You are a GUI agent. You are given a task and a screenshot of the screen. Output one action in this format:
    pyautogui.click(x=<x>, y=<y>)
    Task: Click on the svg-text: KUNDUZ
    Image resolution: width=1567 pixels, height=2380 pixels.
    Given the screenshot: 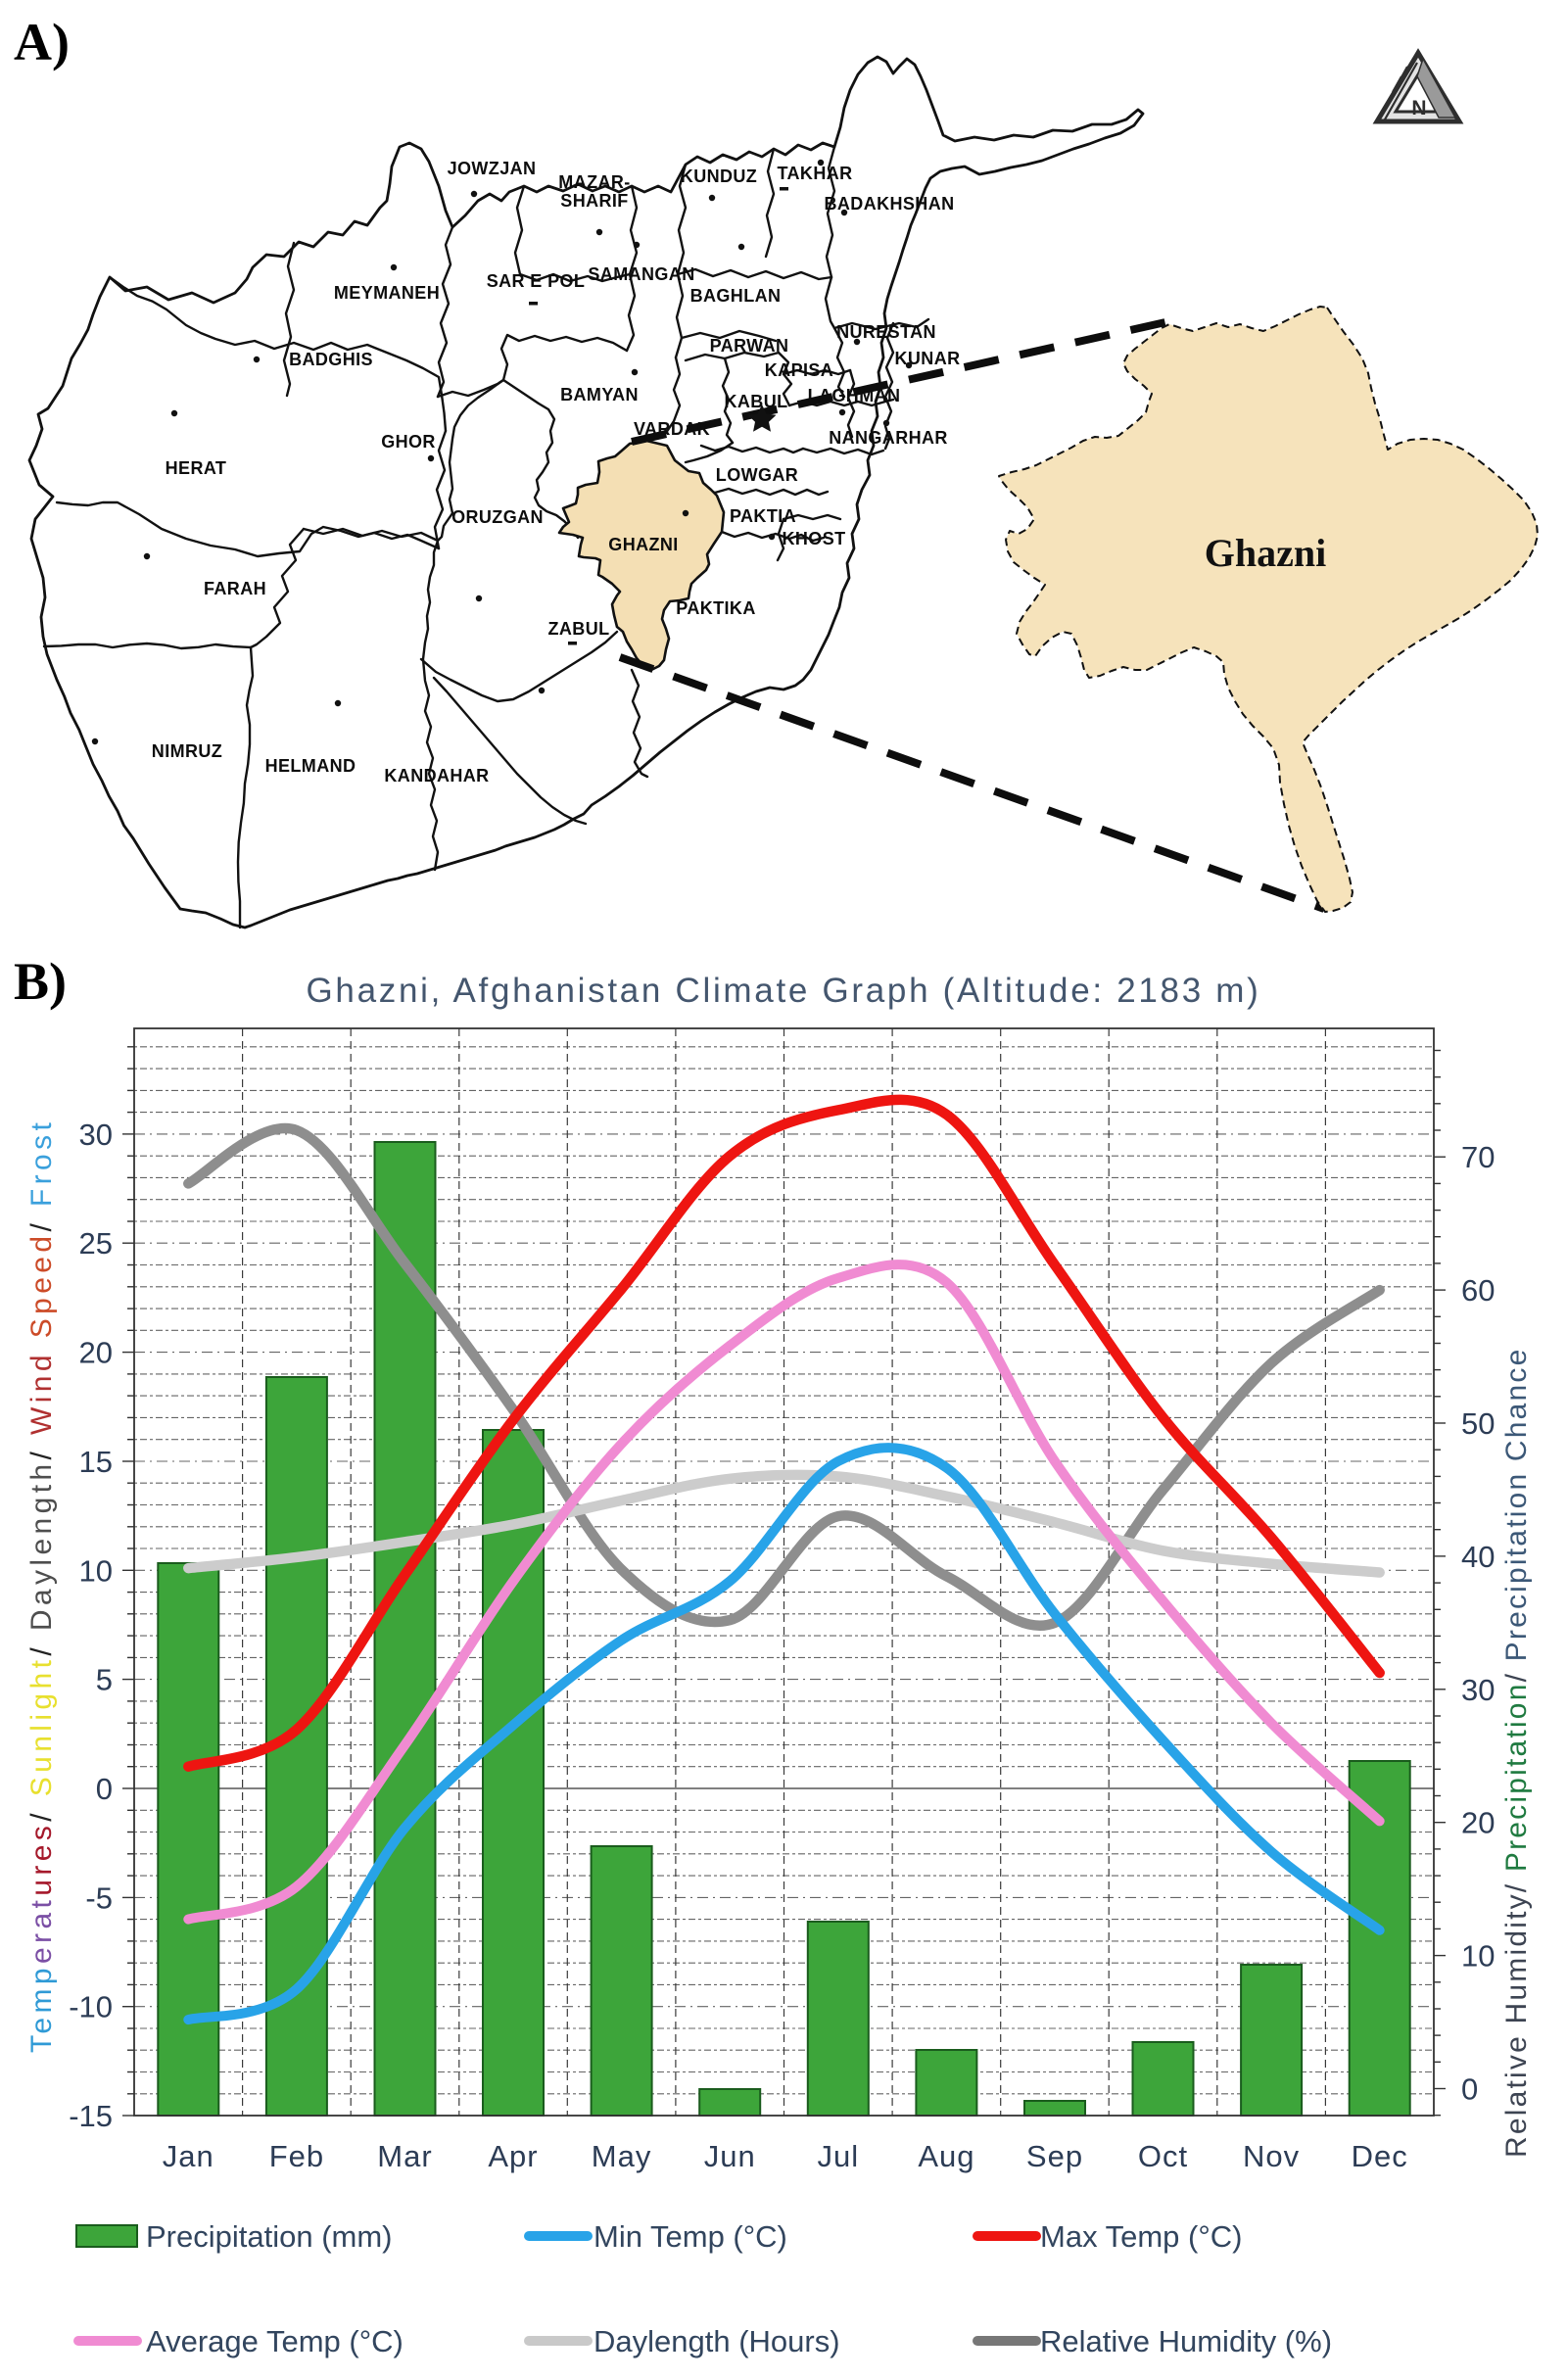 What is the action you would take?
    pyautogui.click(x=719, y=176)
    